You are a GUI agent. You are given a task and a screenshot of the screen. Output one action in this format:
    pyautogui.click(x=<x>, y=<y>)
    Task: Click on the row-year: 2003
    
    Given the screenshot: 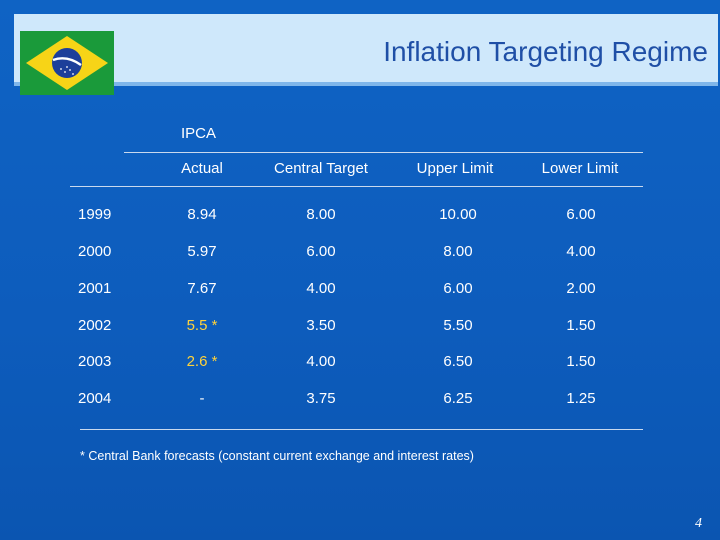 What is the action you would take?
    pyautogui.click(x=95, y=361)
    